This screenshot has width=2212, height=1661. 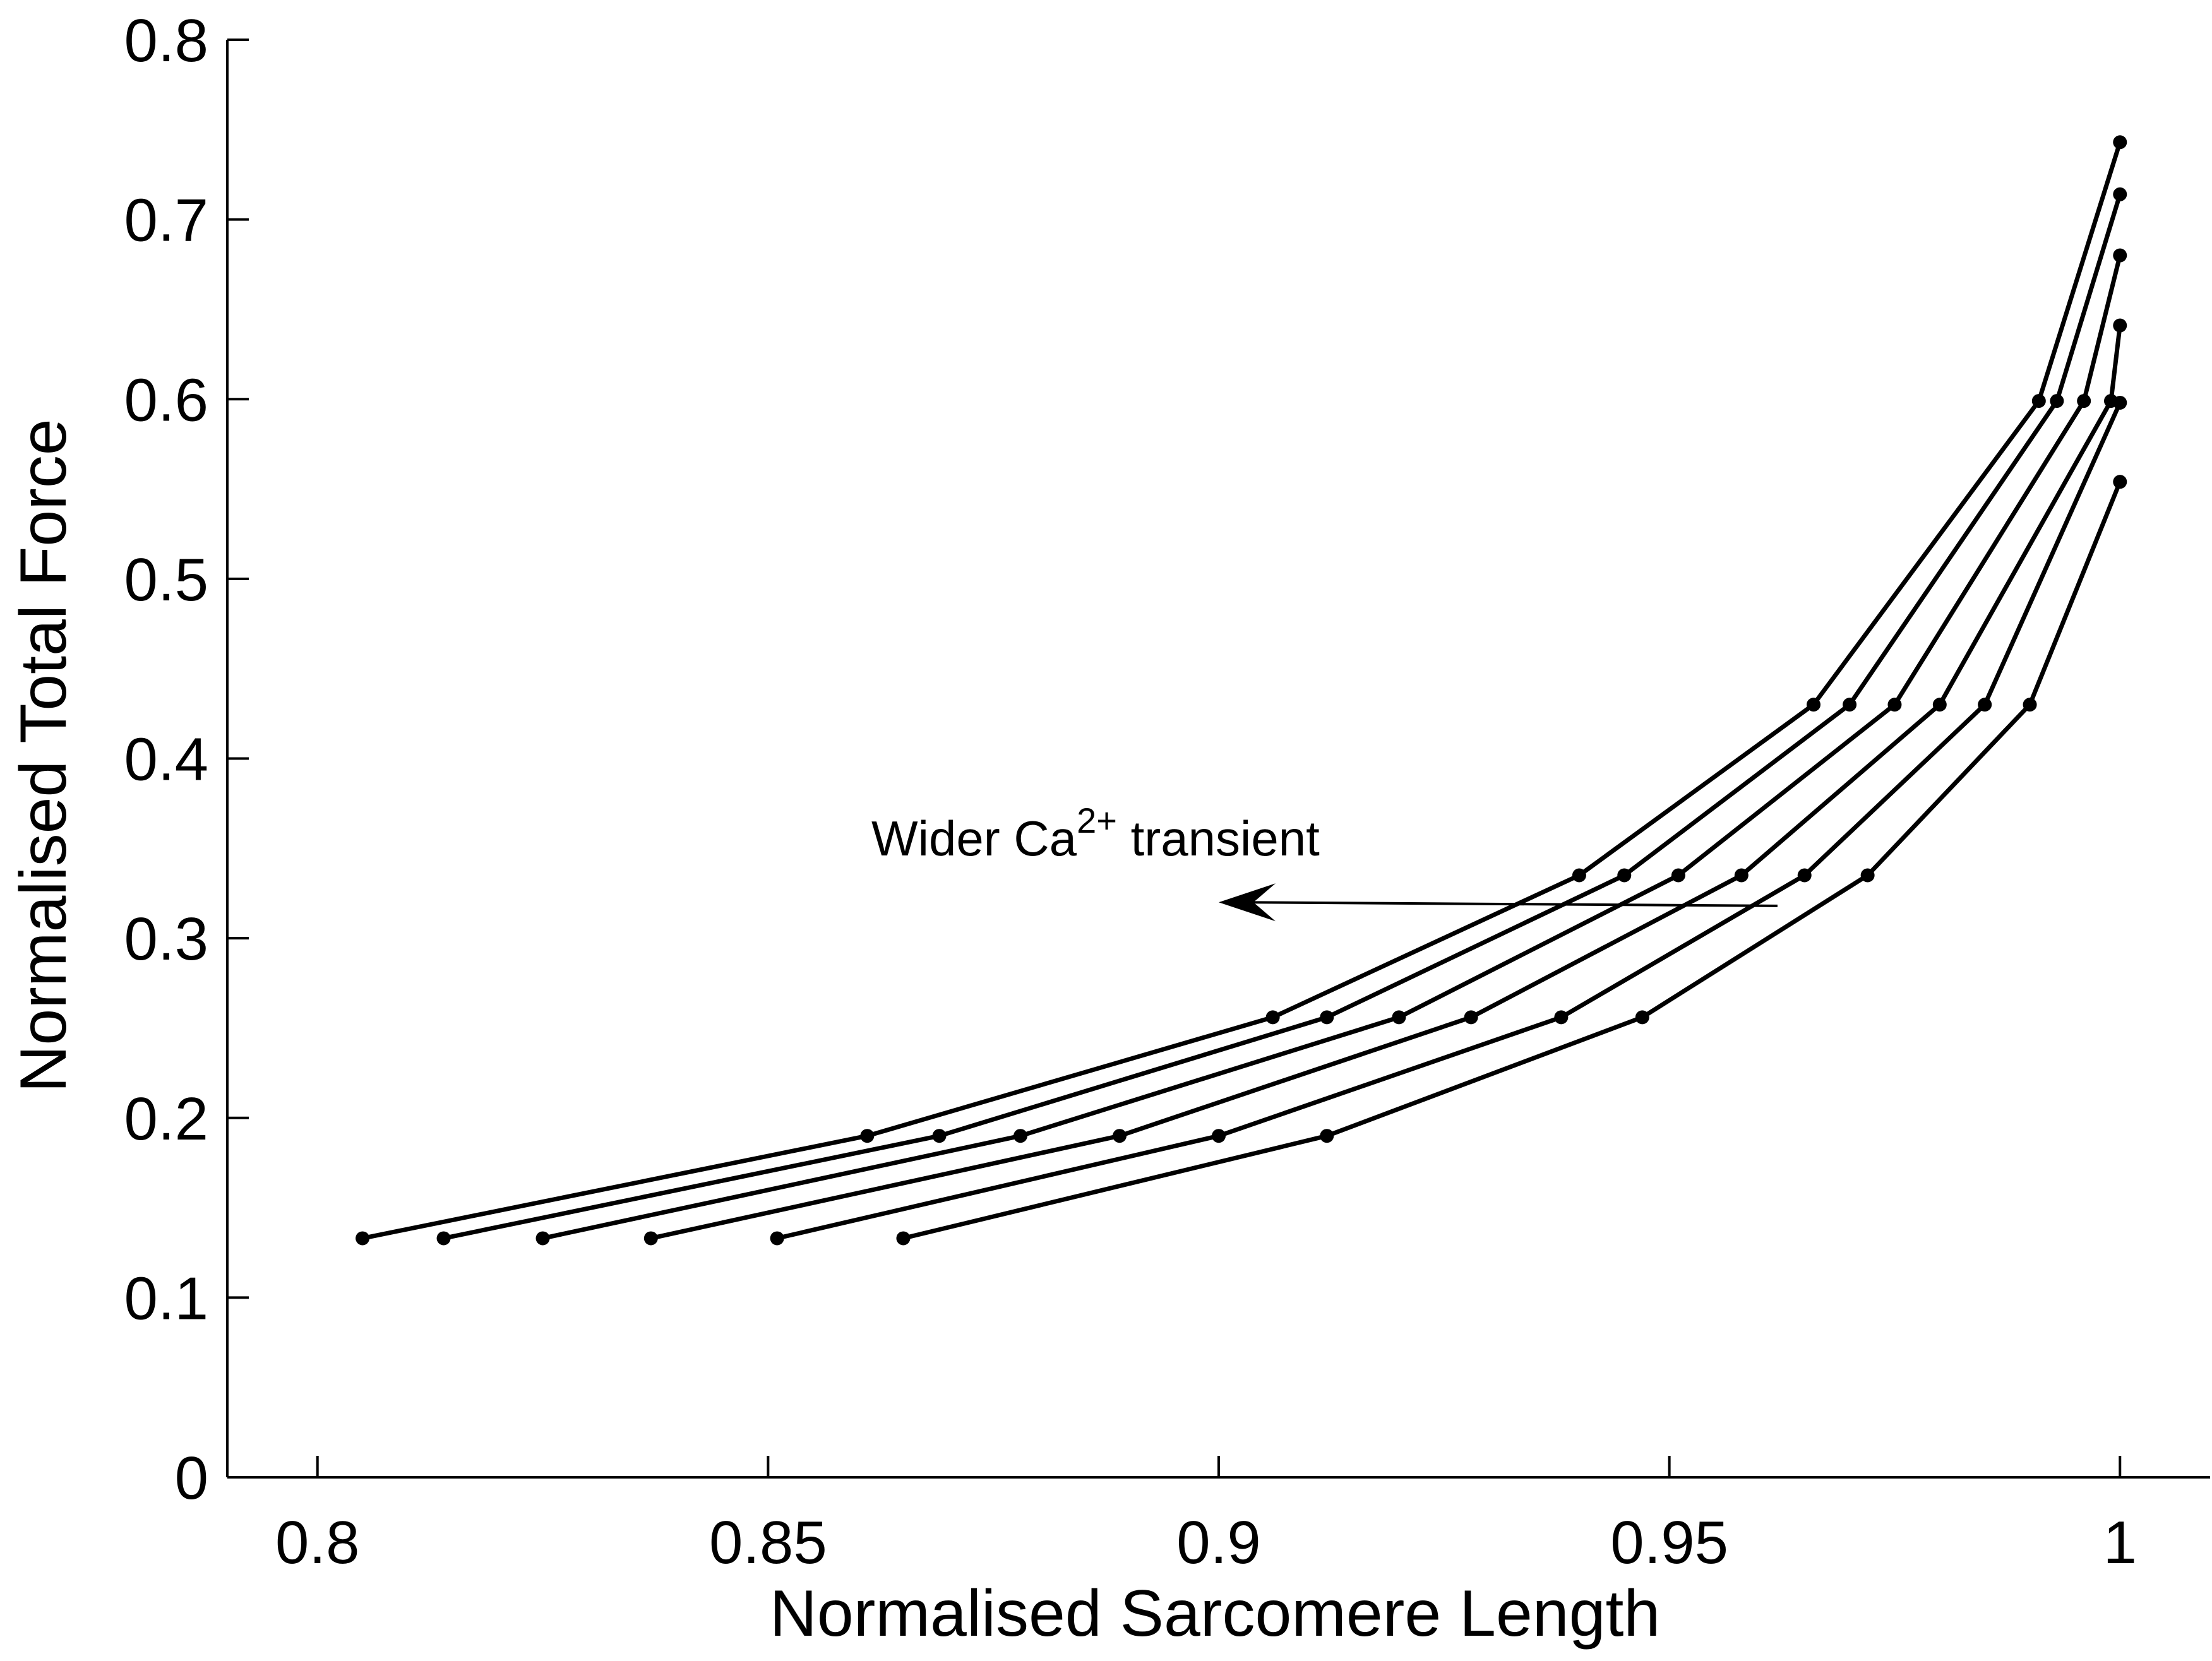 What do you see at coordinates (2120, 1543) in the screenshot?
I see `x-tick-label: 1` at bounding box center [2120, 1543].